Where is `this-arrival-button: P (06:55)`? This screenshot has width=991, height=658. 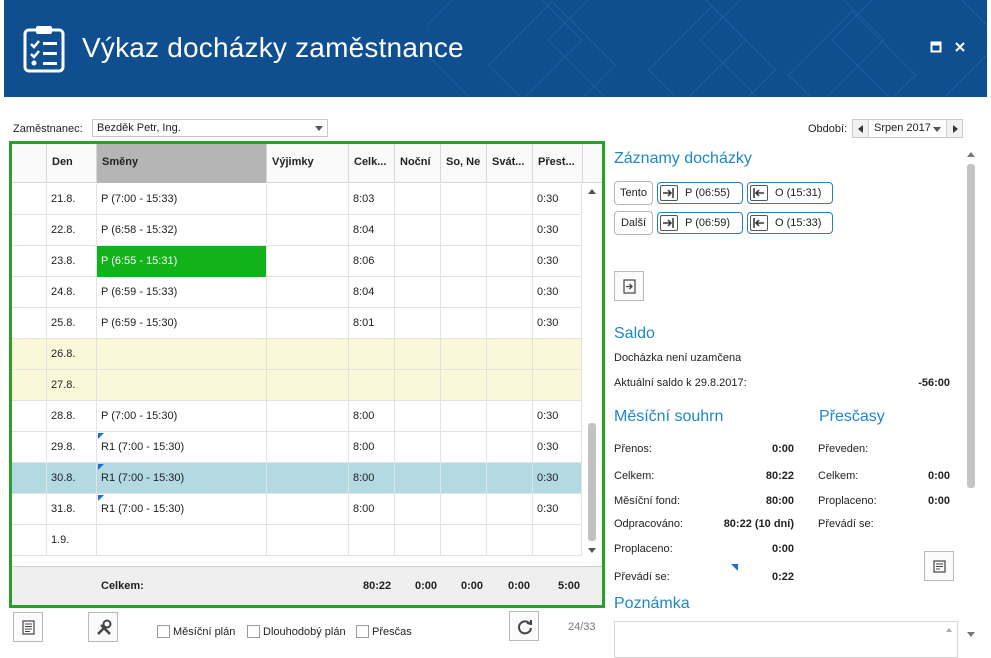 this-arrival-button: P (06:55) is located at coordinates (700, 193).